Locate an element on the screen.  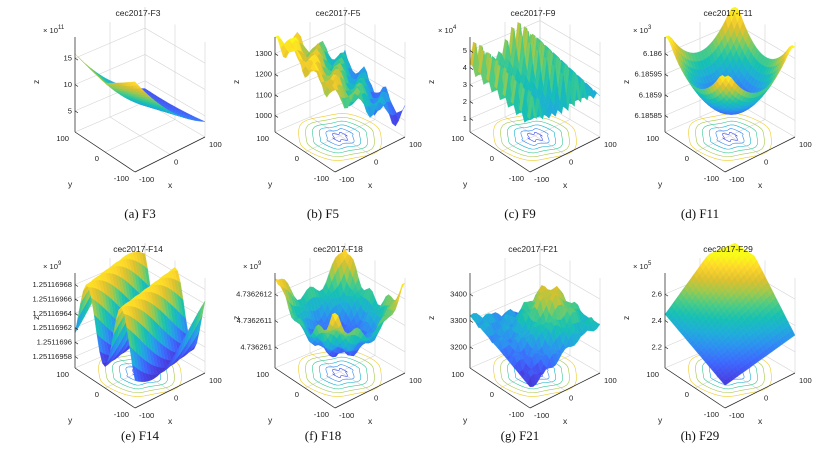
z-tick-label: 10 is located at coordinates (68, 84).